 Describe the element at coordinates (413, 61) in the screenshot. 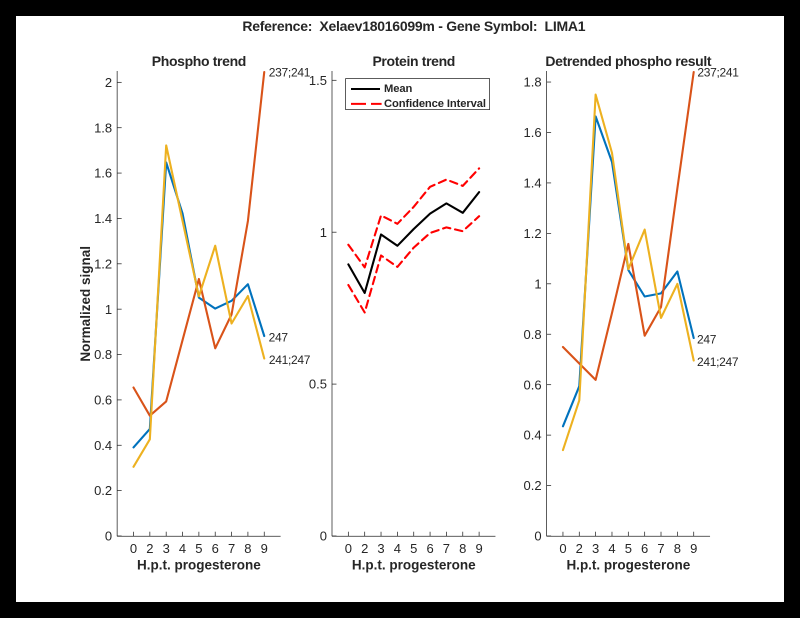

I see `svg-text: Protein trend` at that location.